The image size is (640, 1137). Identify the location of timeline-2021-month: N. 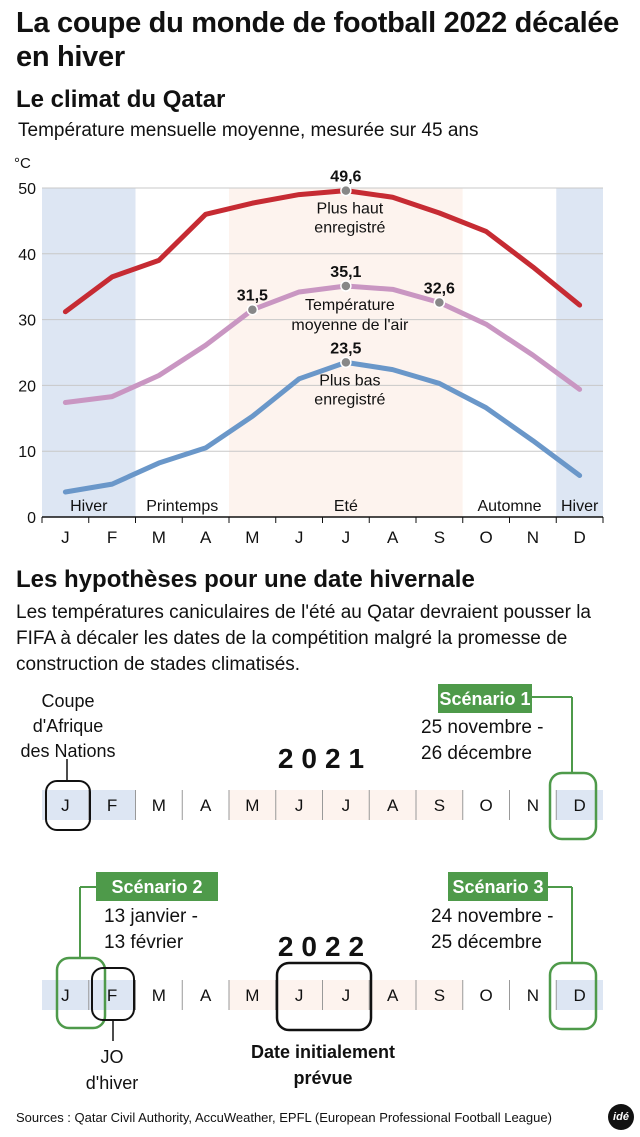
(533, 805).